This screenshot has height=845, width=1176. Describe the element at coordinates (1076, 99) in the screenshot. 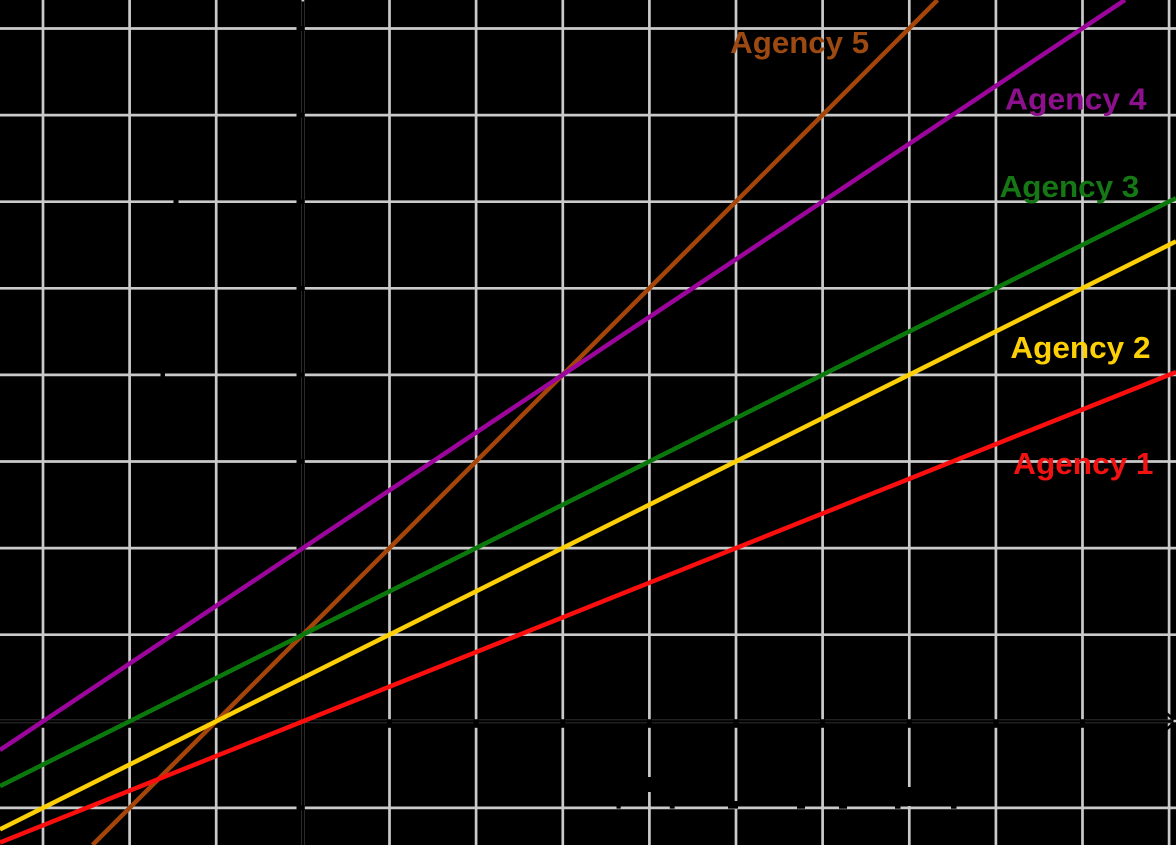

I see `svg-text: Agency 4` at that location.